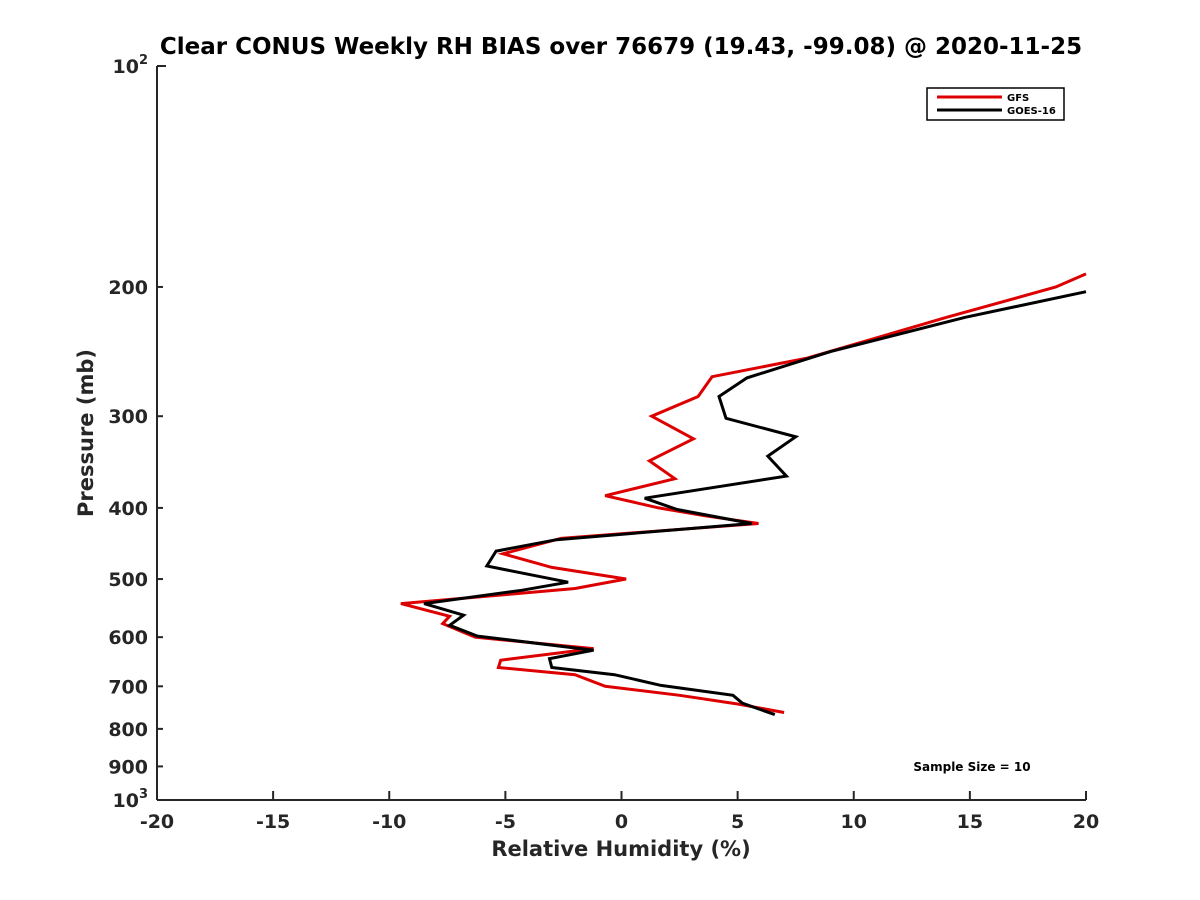 This screenshot has height=900, width=1200. Describe the element at coordinates (971, 767) in the screenshot. I see `sample-size-annotation: Sample Size = 10` at that location.